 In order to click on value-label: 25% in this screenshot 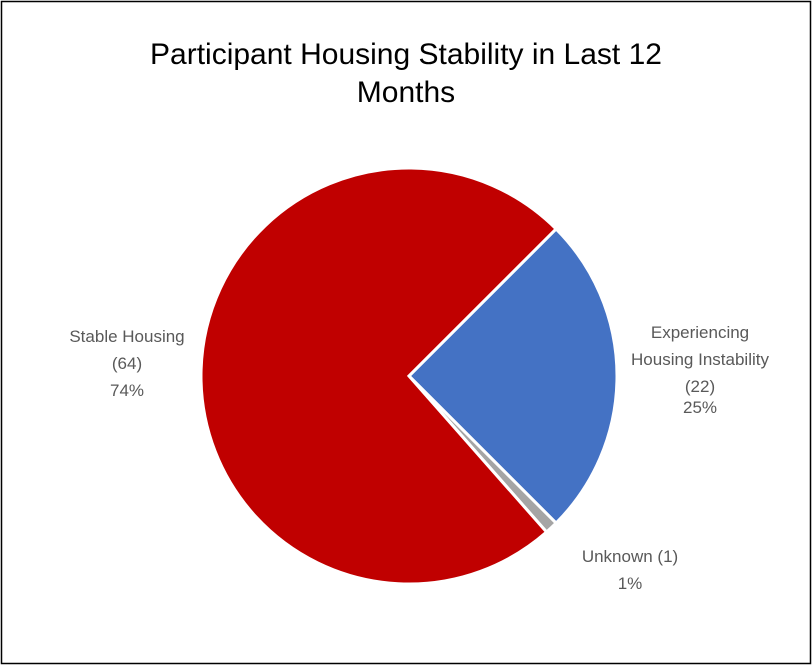, I will do `click(700, 407)`.